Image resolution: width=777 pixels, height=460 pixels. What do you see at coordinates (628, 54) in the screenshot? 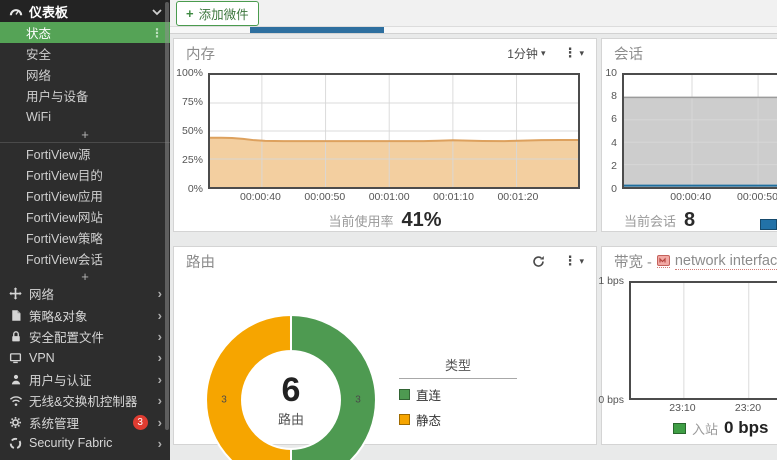
I see `sessions-widget-title: 会话` at bounding box center [628, 54].